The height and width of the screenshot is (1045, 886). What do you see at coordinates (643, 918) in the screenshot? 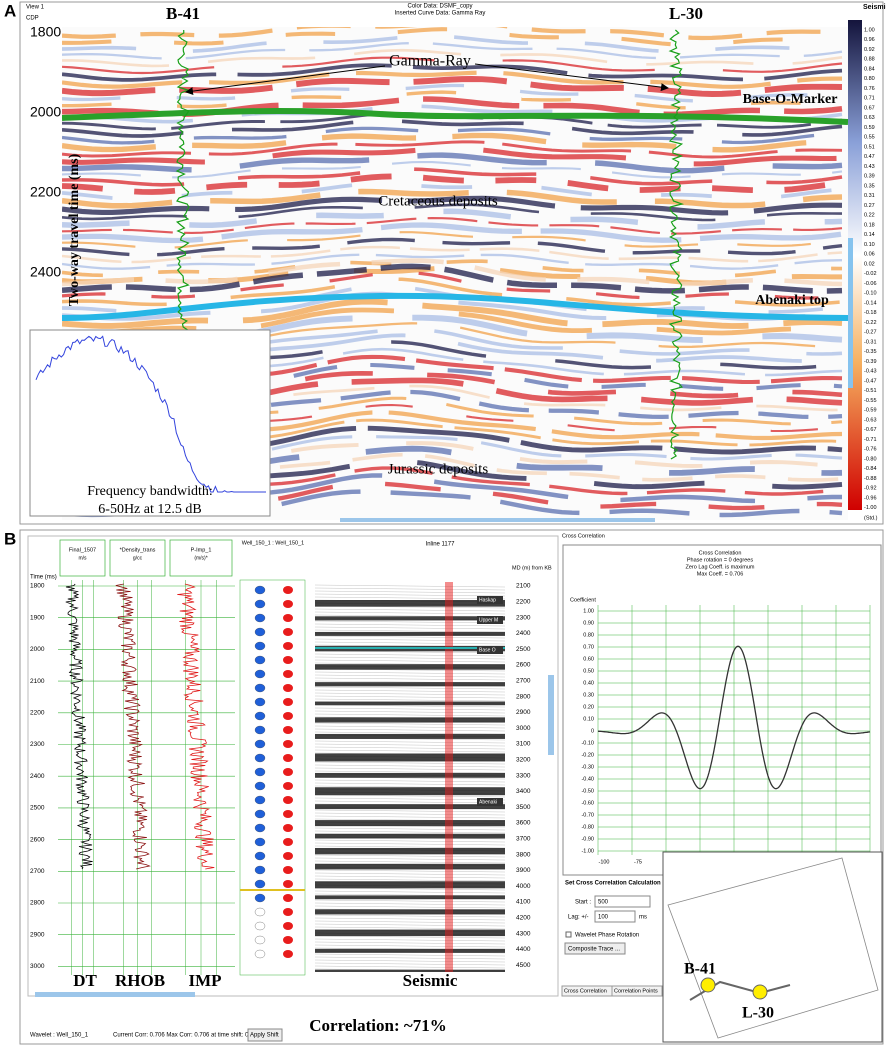
I see `label: ms` at bounding box center [643, 918].